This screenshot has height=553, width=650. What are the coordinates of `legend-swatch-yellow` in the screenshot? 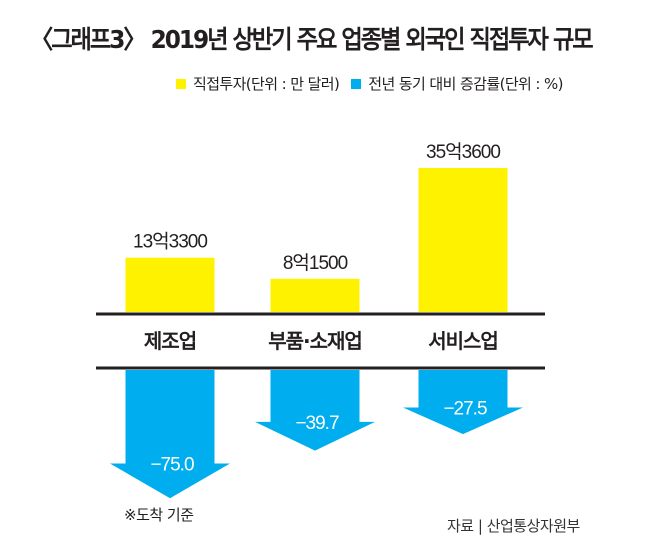 It's located at (181, 83).